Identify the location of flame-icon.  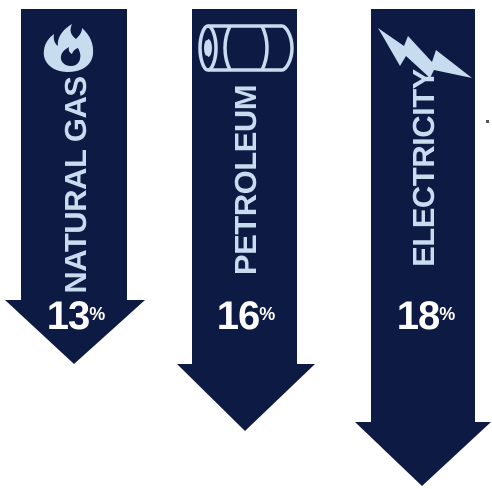
(68, 50).